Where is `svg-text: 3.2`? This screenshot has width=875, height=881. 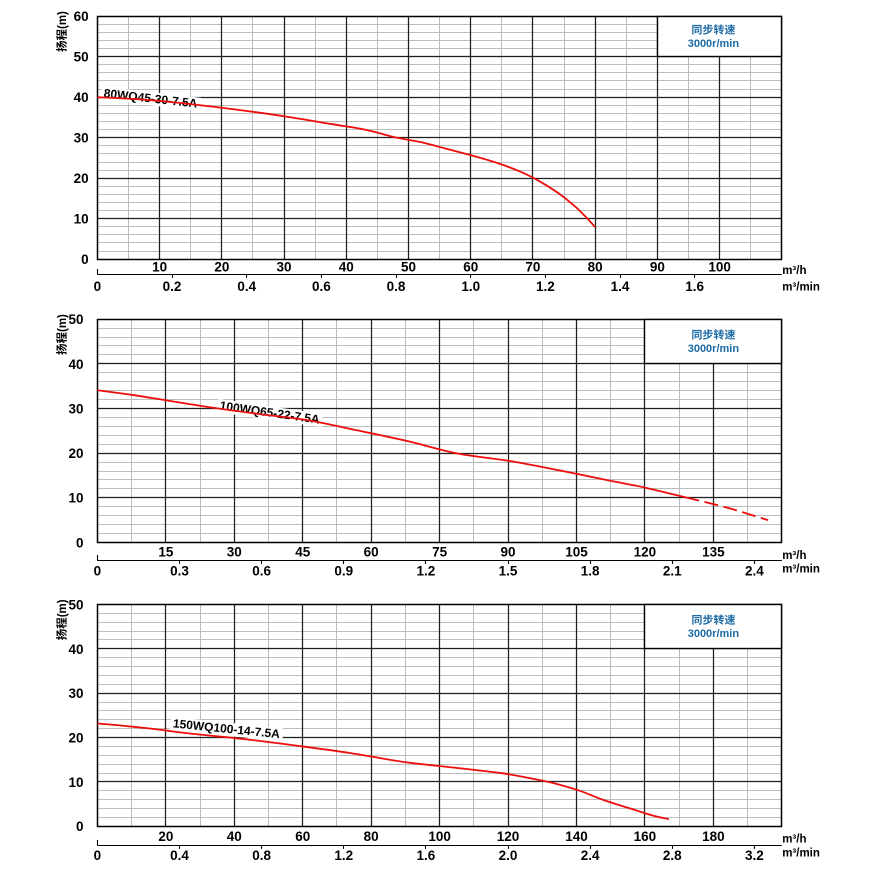
svg-text: 3.2 is located at coordinates (754, 855).